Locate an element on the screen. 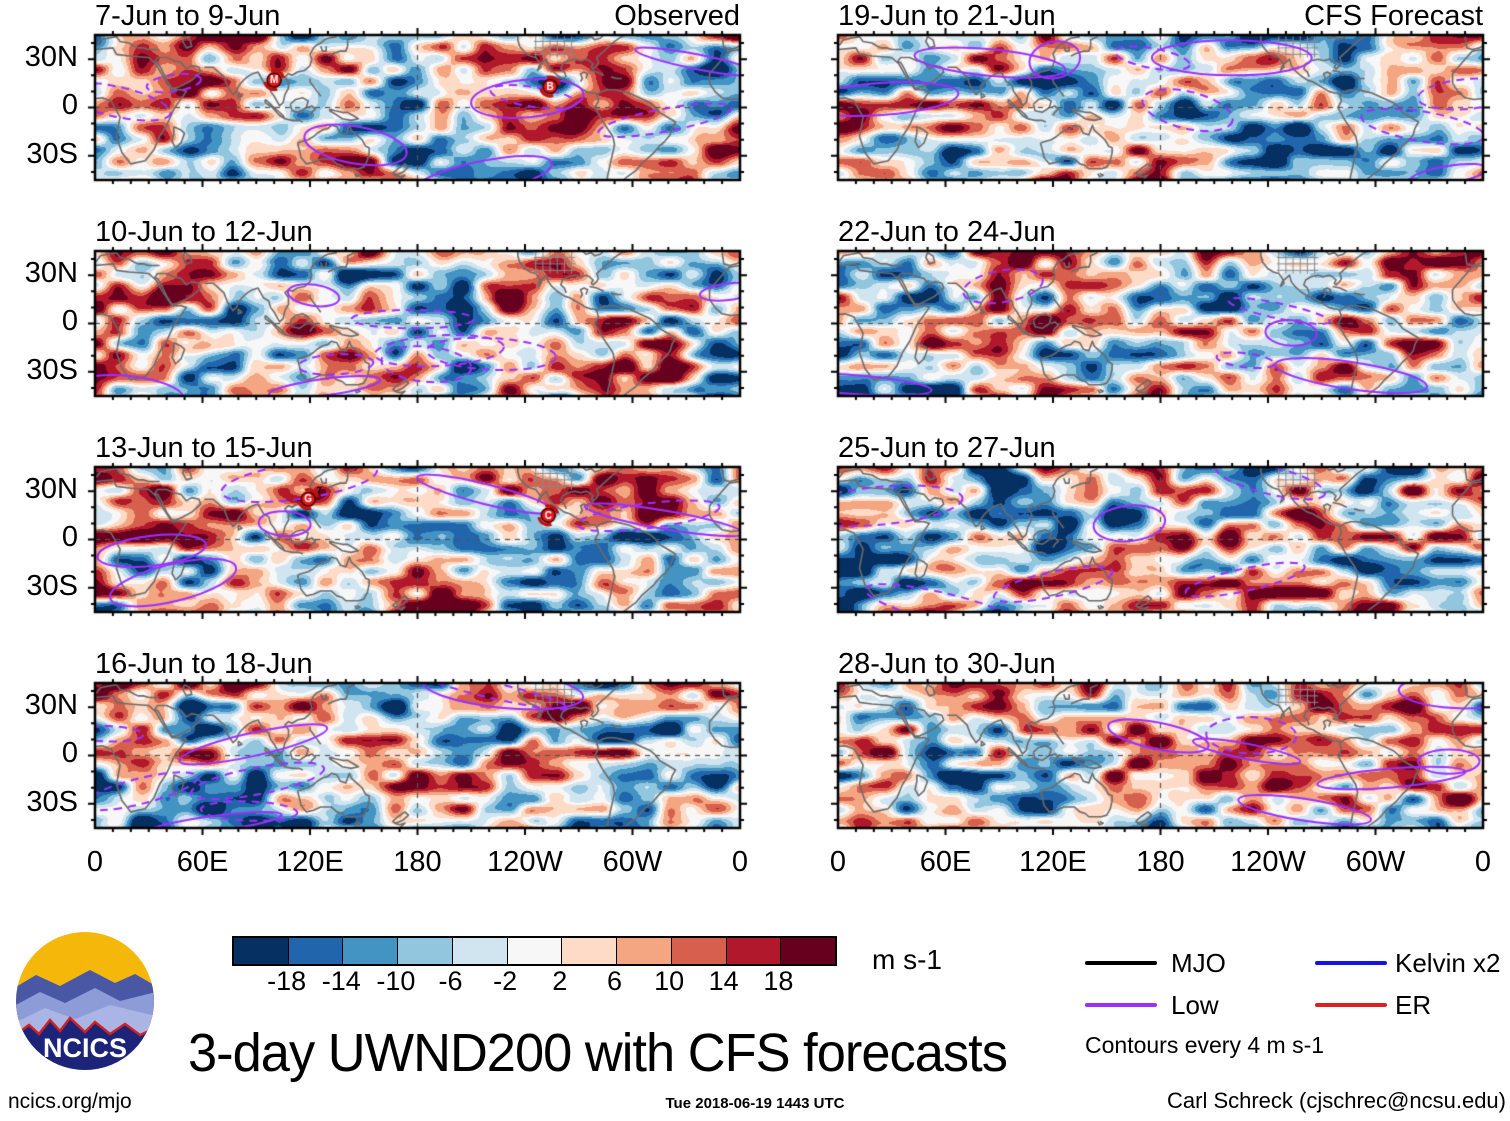  cb-tick: -2 is located at coordinates (505, 981).